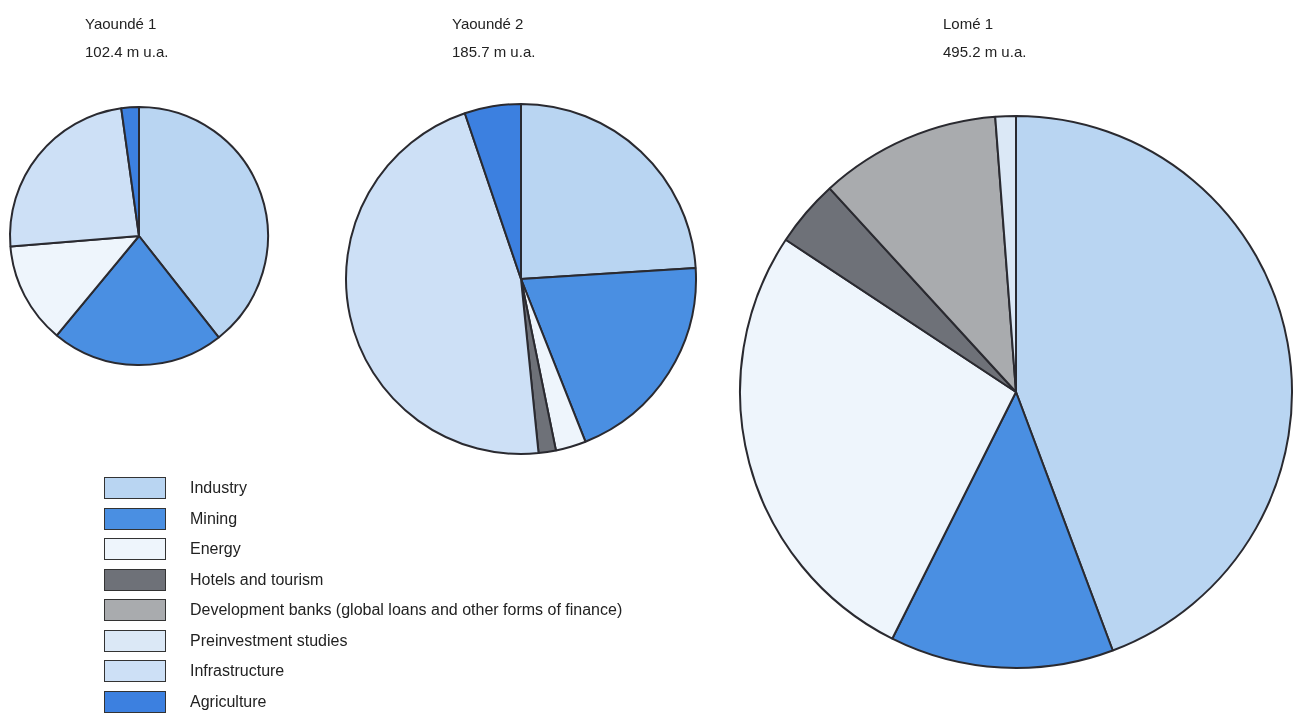 The height and width of the screenshot is (715, 1295). I want to click on legend-label: Industry, so click(218, 488).